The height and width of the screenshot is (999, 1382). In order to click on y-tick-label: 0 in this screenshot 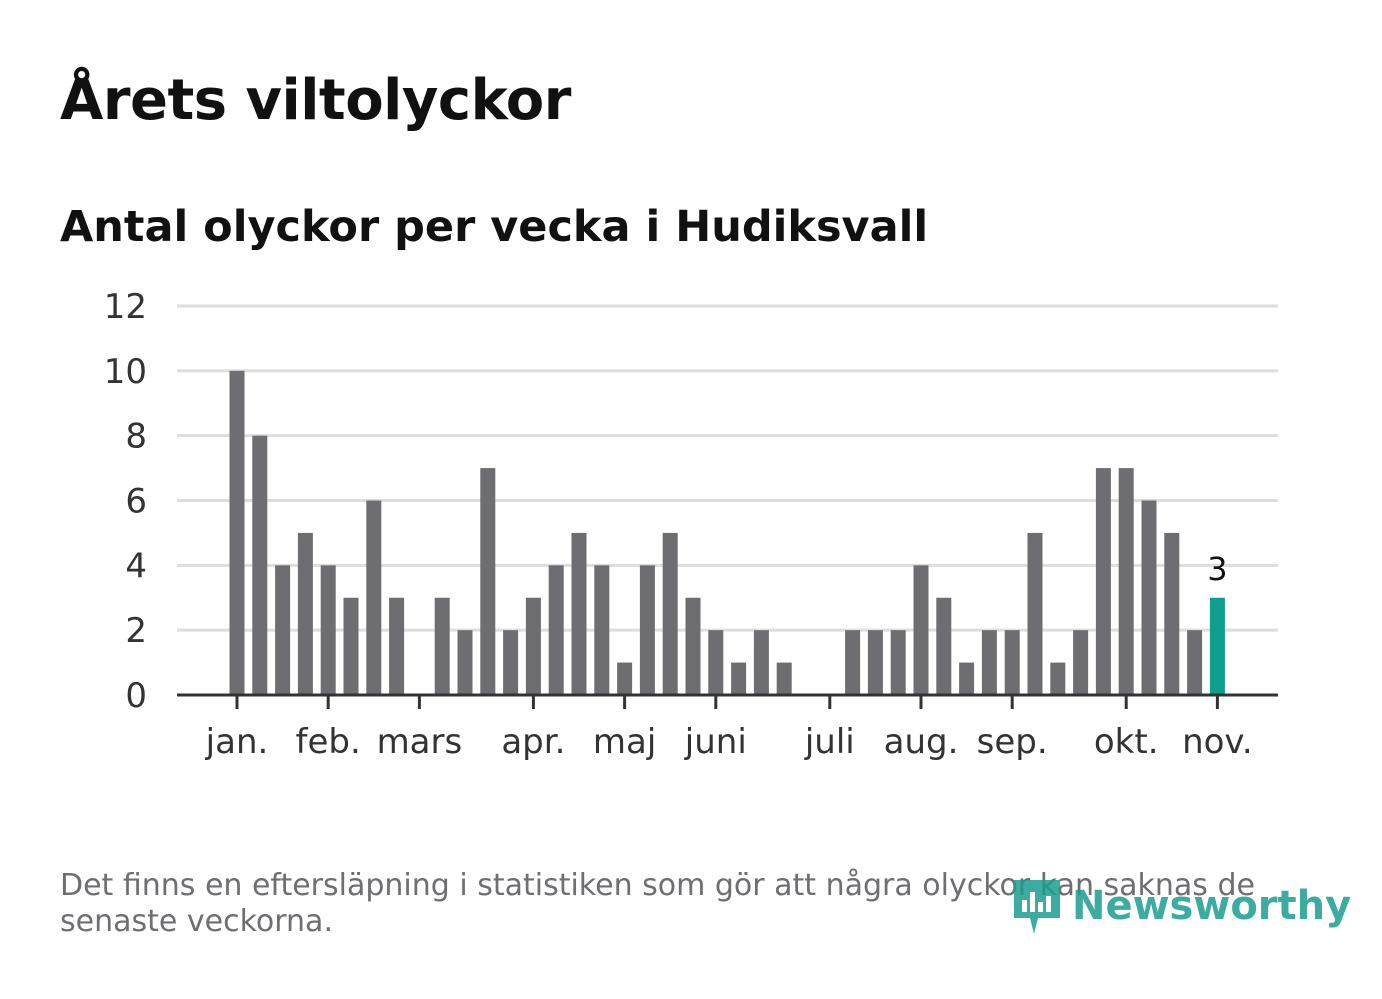, I will do `click(136, 696)`.